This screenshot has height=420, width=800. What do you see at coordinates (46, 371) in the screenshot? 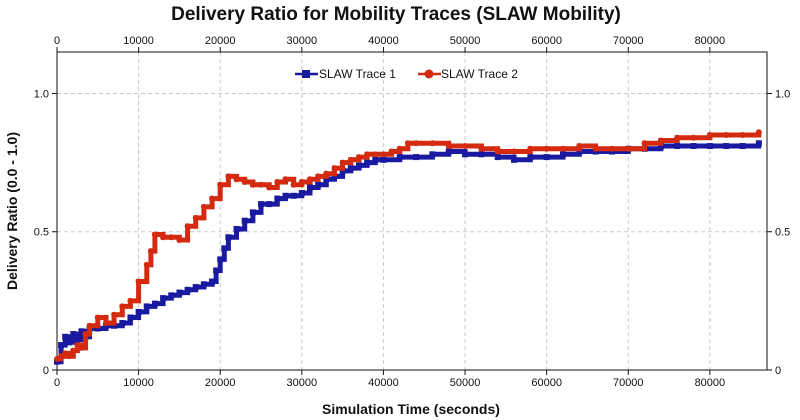
I see `y-tick-label-left: 0` at bounding box center [46, 371].